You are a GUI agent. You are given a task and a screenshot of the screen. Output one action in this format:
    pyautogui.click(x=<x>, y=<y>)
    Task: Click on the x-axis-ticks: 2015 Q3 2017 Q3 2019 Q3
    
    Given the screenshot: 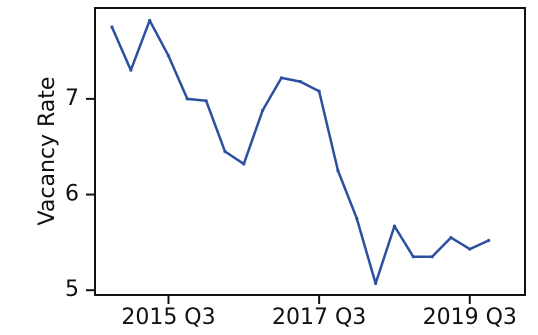 What is the action you would take?
    pyautogui.click(x=319, y=312)
    